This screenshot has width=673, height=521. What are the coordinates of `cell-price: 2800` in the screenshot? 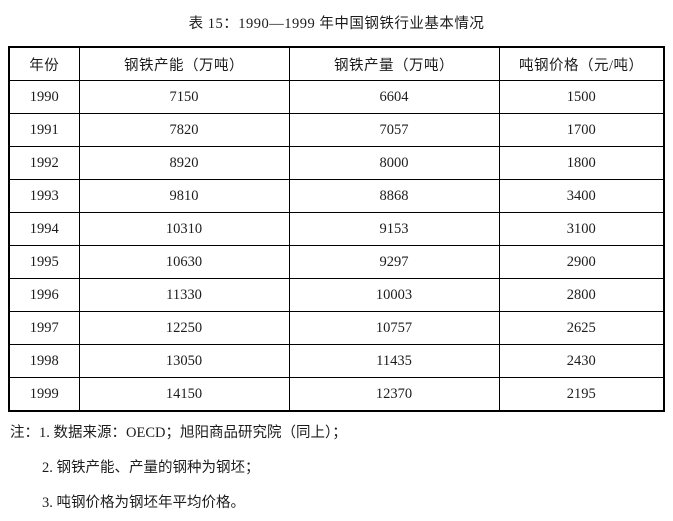 It's located at (581, 295).